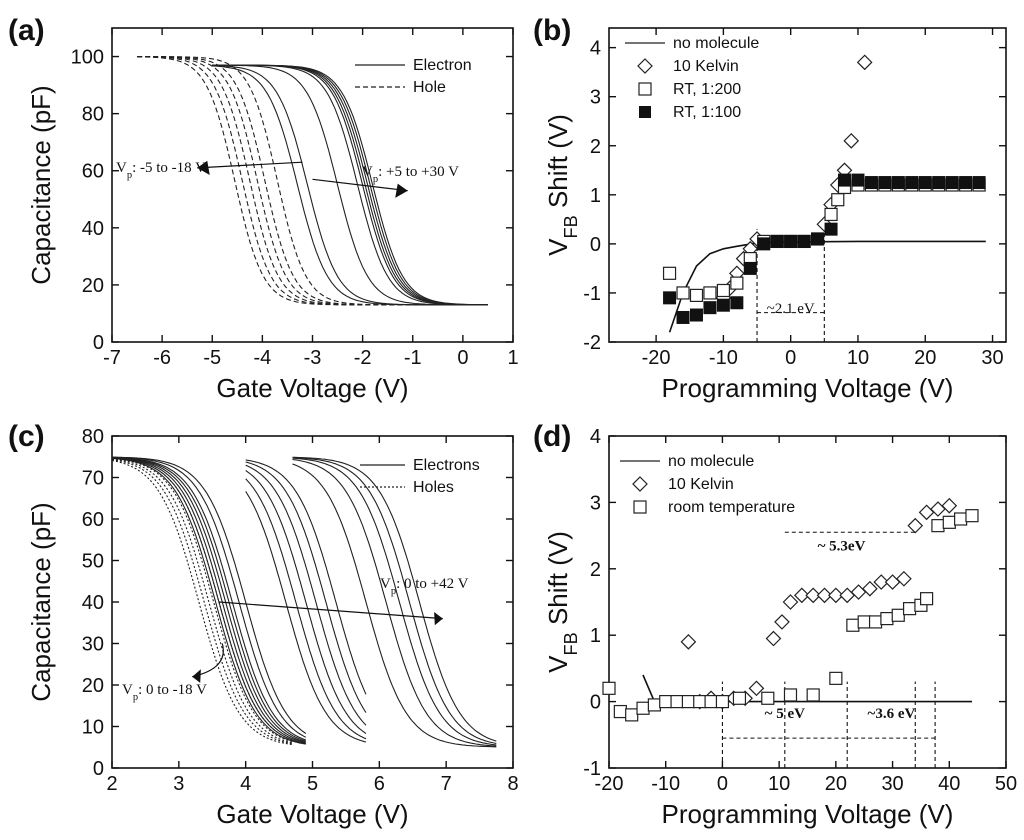  I want to click on panel-label: (a), so click(26, 30).